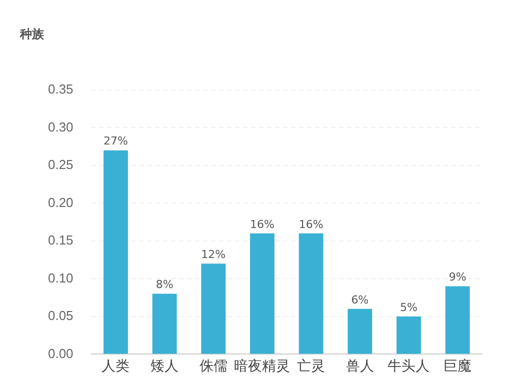  What do you see at coordinates (61, 202) in the screenshot?
I see `y-tick-label: 0.20` at bounding box center [61, 202].